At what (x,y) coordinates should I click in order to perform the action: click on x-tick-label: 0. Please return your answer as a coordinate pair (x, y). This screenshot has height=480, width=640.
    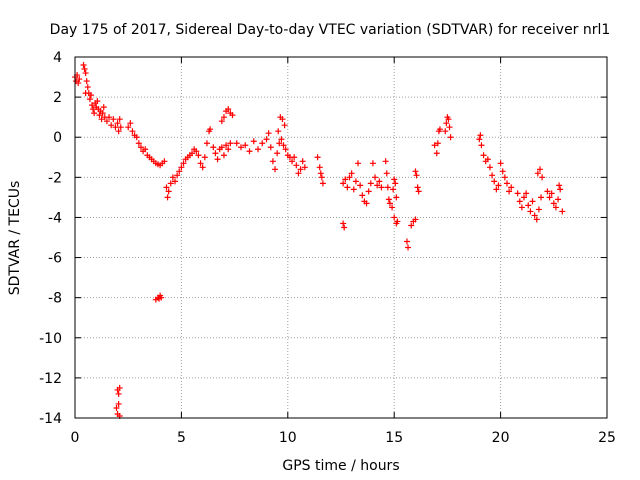
    Looking at the image, I should click on (75, 438).